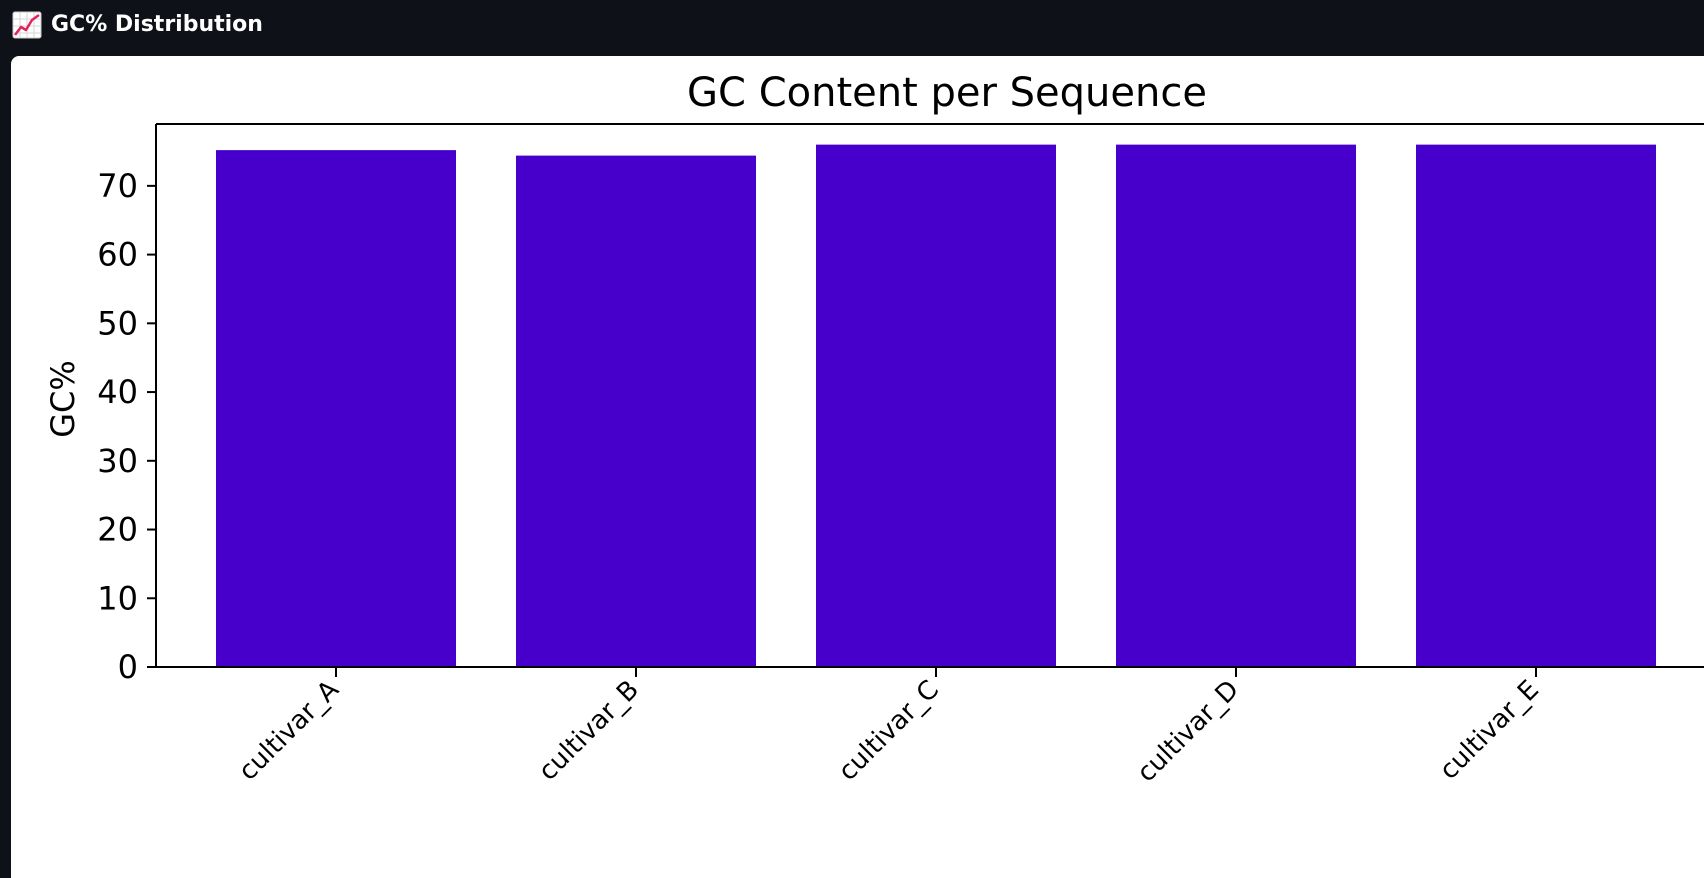  I want to click on y-tick-label: 70, so click(117, 186).